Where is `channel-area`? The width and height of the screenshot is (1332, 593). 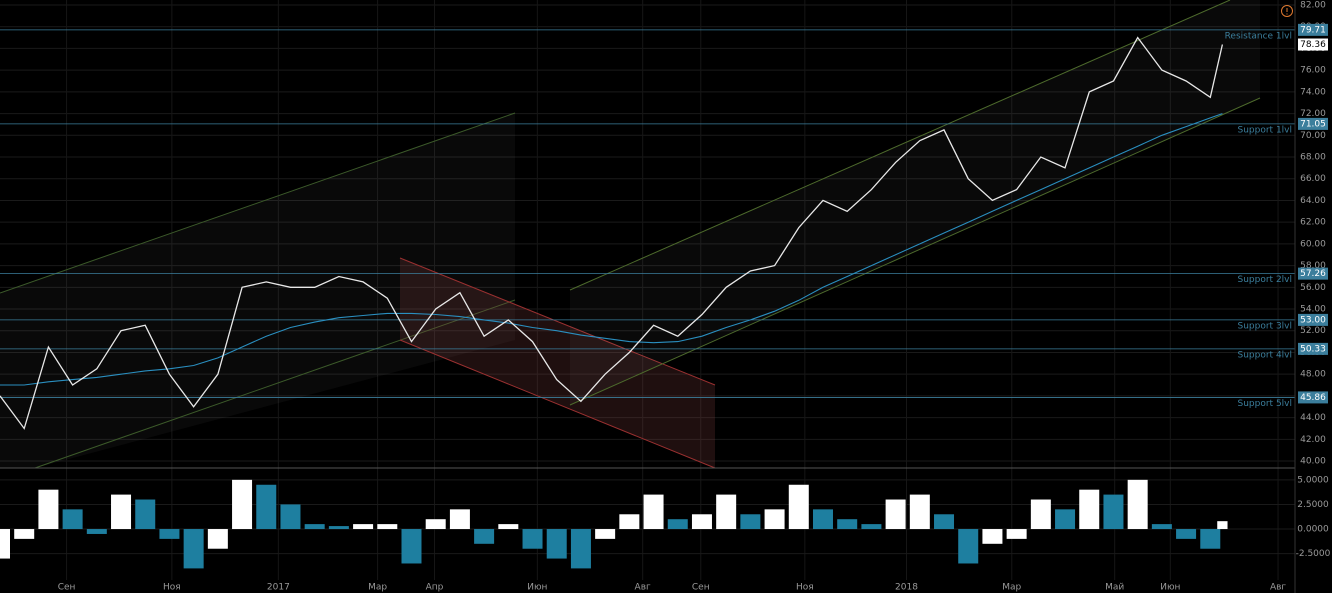
channel-area is located at coordinates (557, 363).